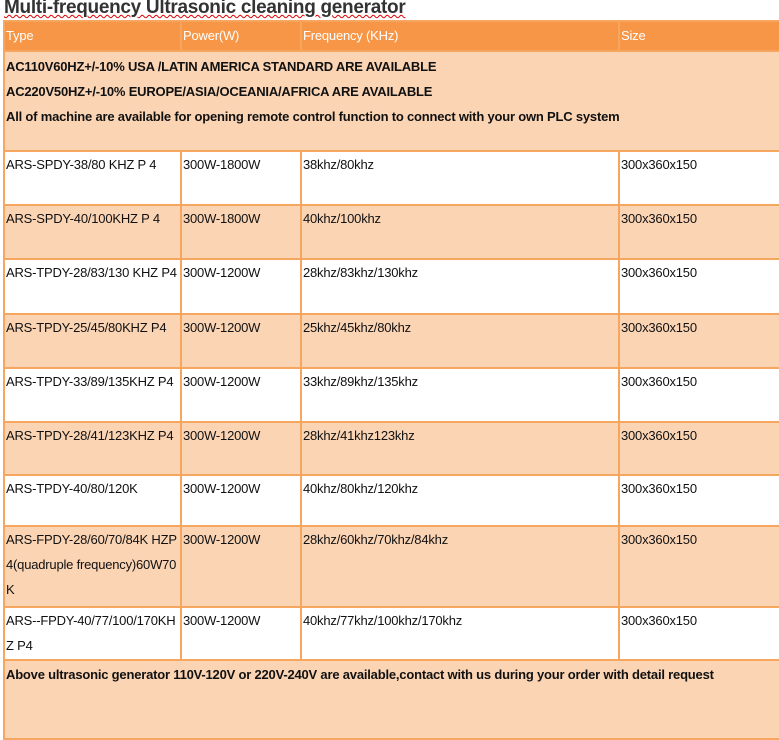  I want to click on table-header: Type Power(W) Frequency (KHz) Size, so click(392, 36).